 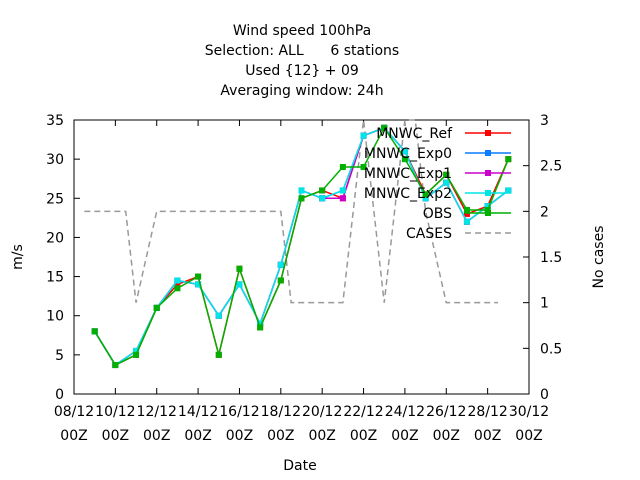 I want to click on y-tick-label: 0, so click(x=59, y=395).